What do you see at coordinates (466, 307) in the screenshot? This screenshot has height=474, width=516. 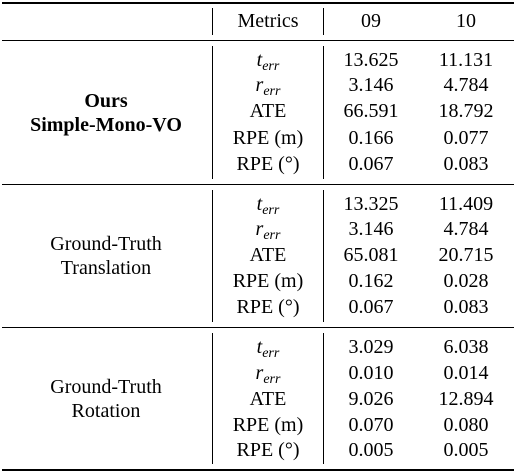 I see `group-2-rpe-deg-10: 0.083` at bounding box center [466, 307].